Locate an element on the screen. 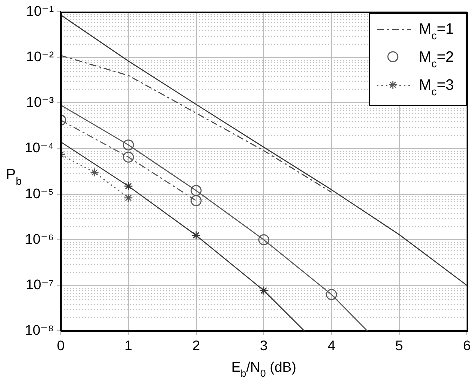  x-tick-label: 2 is located at coordinates (196, 345).